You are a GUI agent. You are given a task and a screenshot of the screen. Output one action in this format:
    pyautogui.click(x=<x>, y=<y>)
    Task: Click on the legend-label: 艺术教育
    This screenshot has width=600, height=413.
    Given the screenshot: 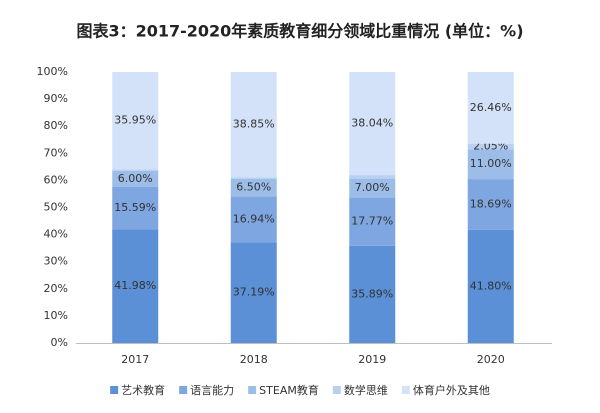 What is the action you would take?
    pyautogui.click(x=143, y=390)
    